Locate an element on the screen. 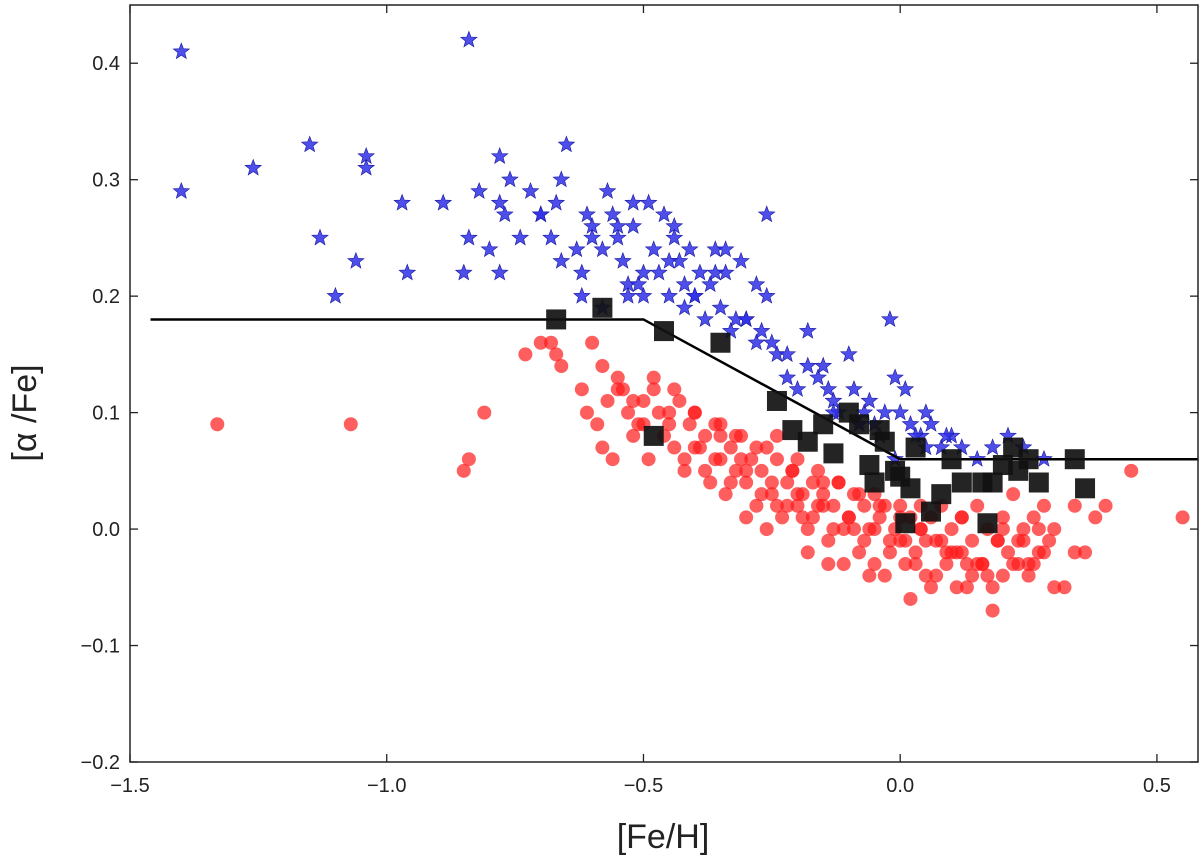  x-axis-label: [Fe/H] is located at coordinates (663, 837).